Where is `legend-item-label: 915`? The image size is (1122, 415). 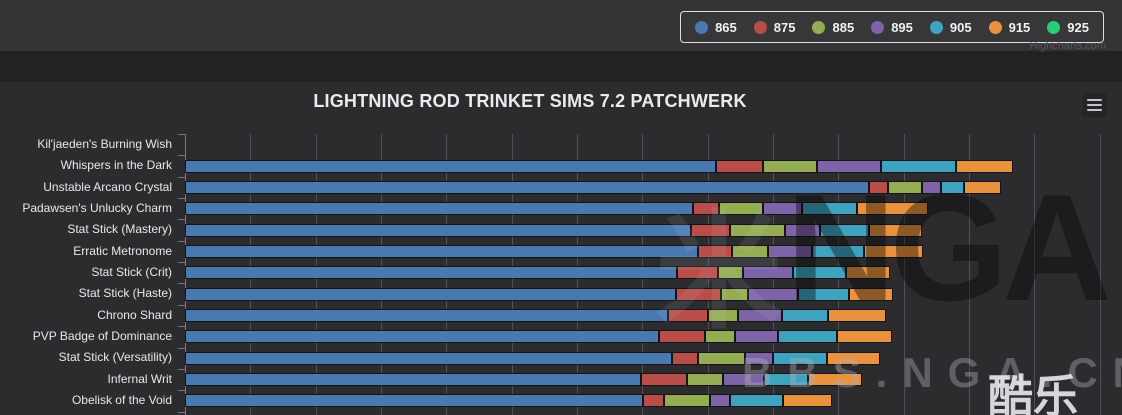
legend-item-label: 915 is located at coordinates (1019, 27).